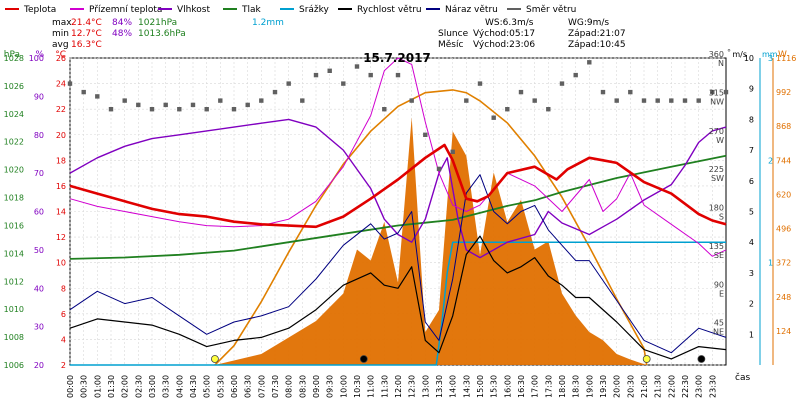 This screenshot has height=400, width=800. I want to click on axis-solar-tick: 372, so click(783, 263).